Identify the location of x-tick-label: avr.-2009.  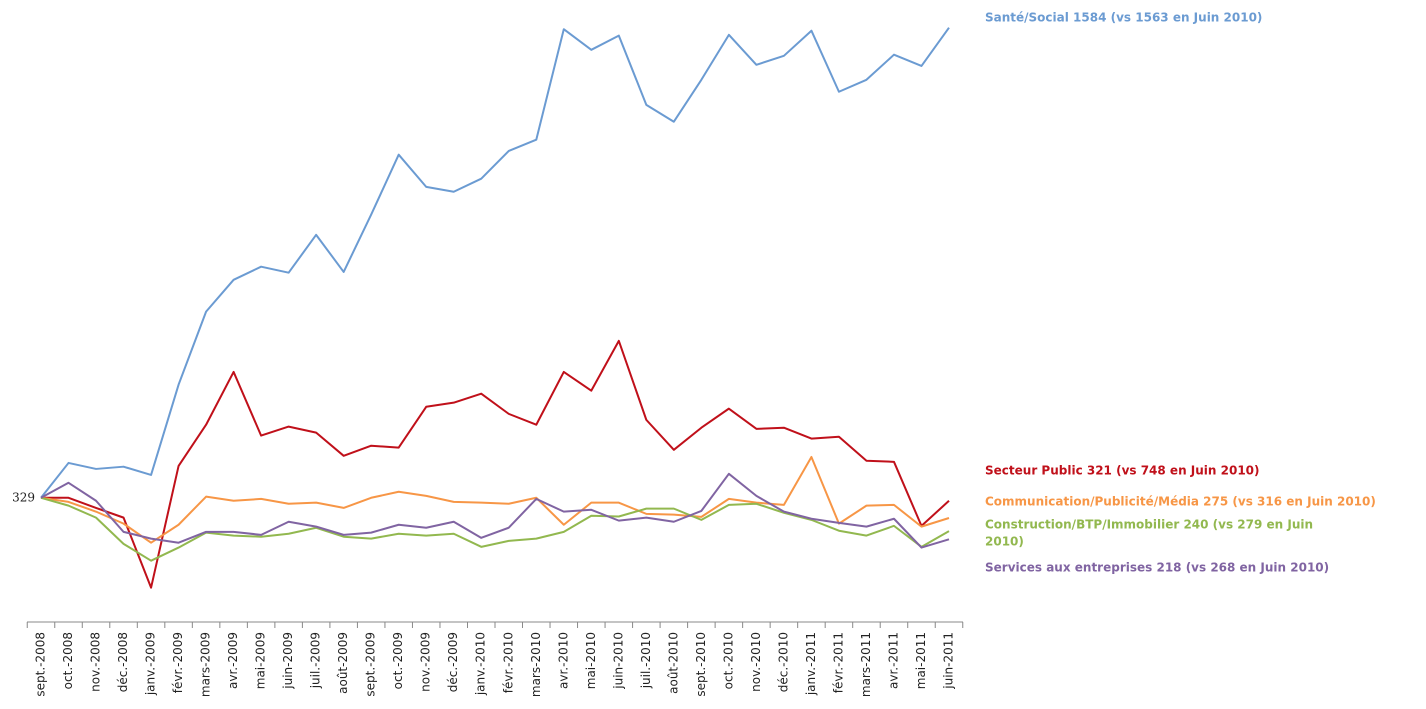
(233, 660).